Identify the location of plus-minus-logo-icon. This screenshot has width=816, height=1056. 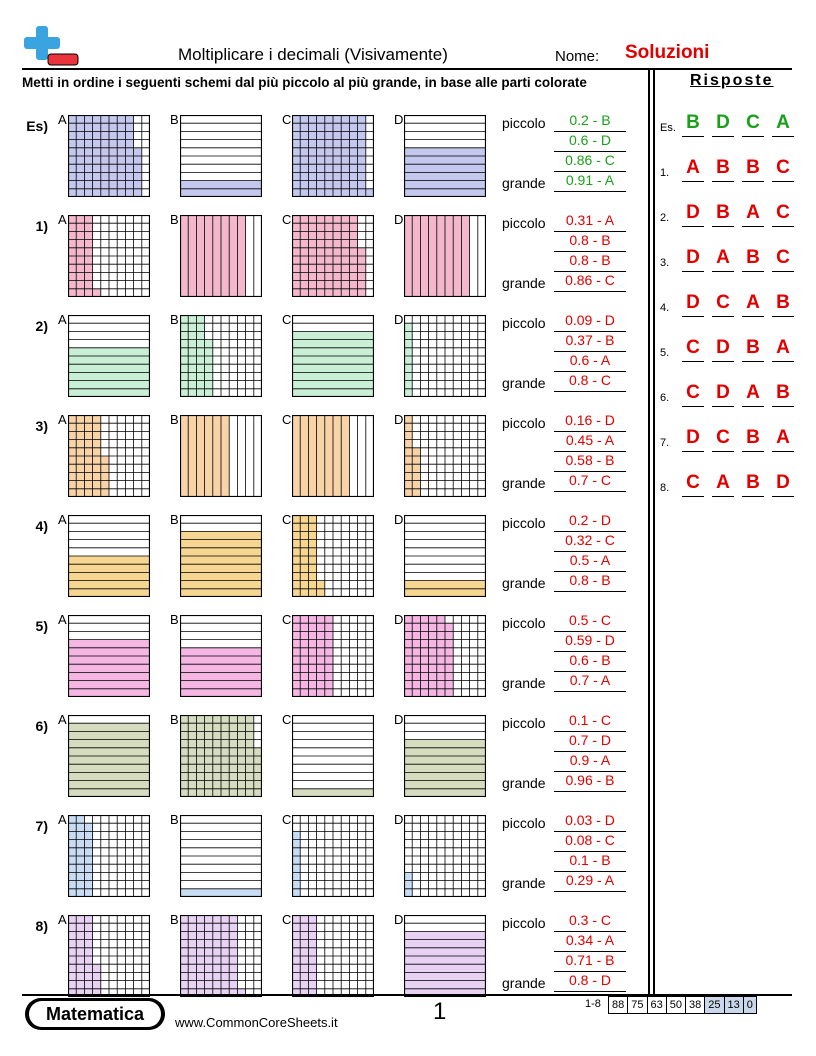
(51, 46).